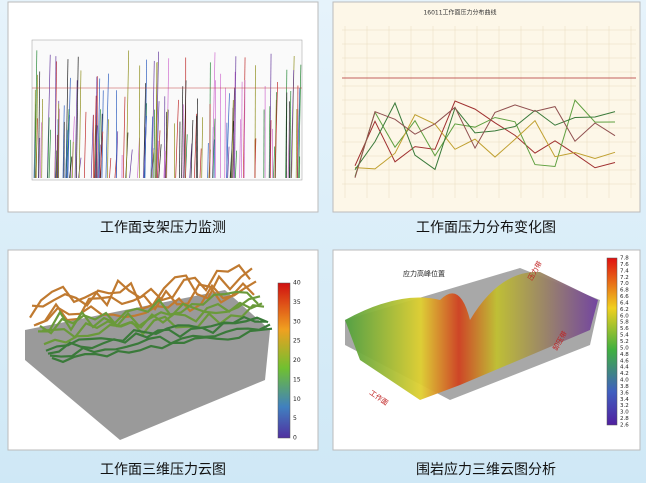 The width and height of the screenshot is (646, 487). What do you see at coordinates (624, 406) in the screenshot?
I see `colorbar-tick-label: 3.2` at bounding box center [624, 406].